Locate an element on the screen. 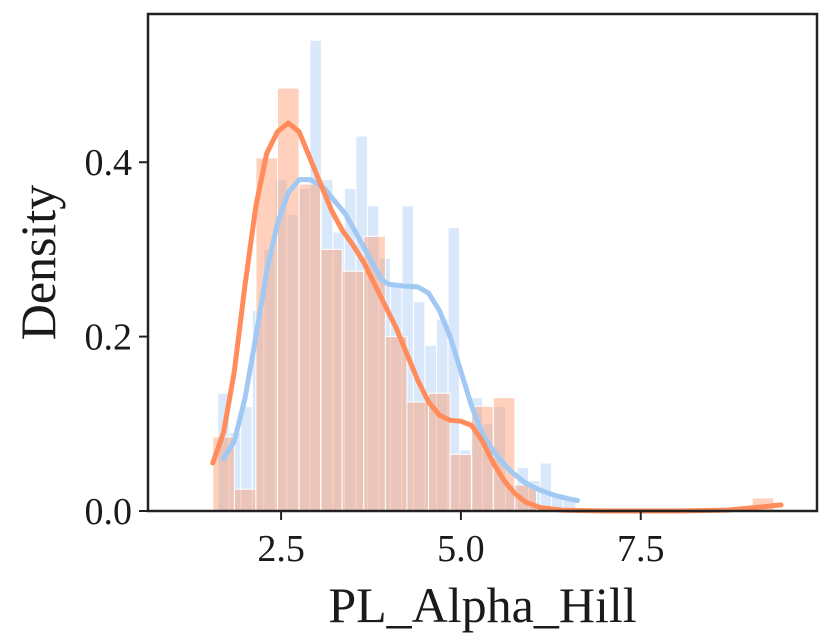  y-tick-label: 0.2 is located at coordinates (109, 338).